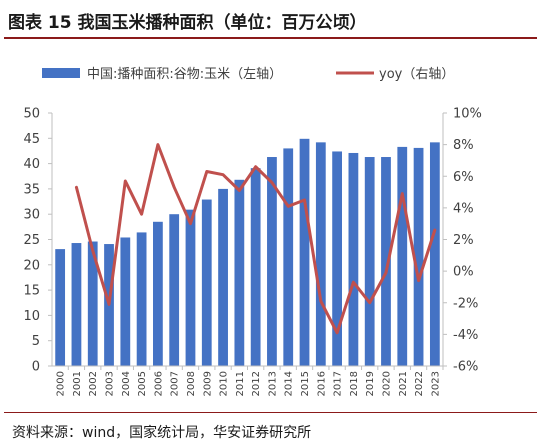 Image resolution: width=541 pixels, height=447 pixels. What do you see at coordinates (403, 383) in the screenshot?
I see `x-tick-label: 2021` at bounding box center [403, 383].